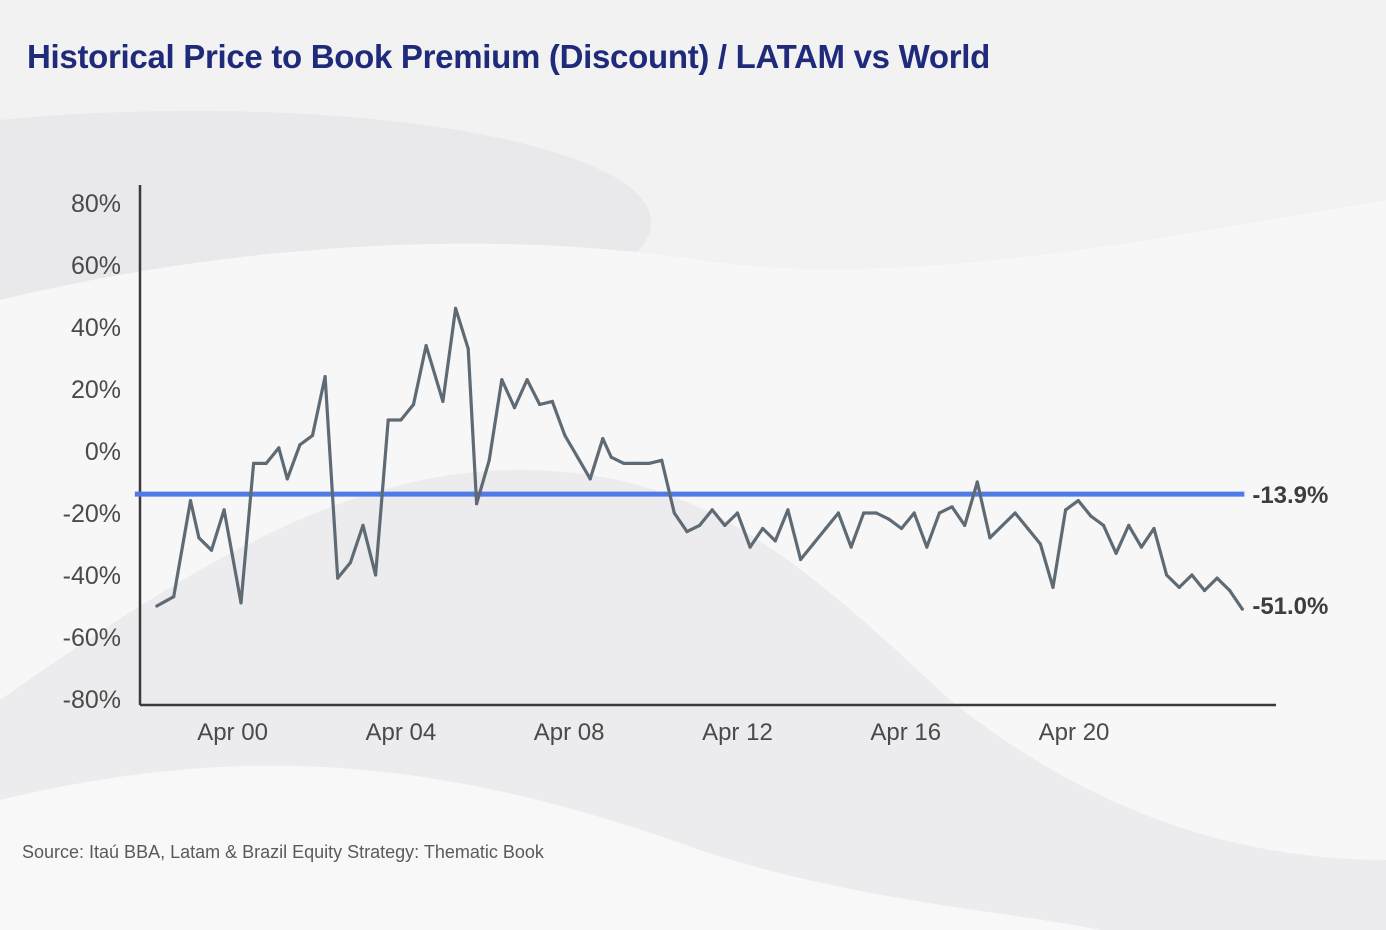 The image size is (1386, 930). Describe the element at coordinates (737, 732) in the screenshot. I see `x-tick-label: Apr 12` at that location.